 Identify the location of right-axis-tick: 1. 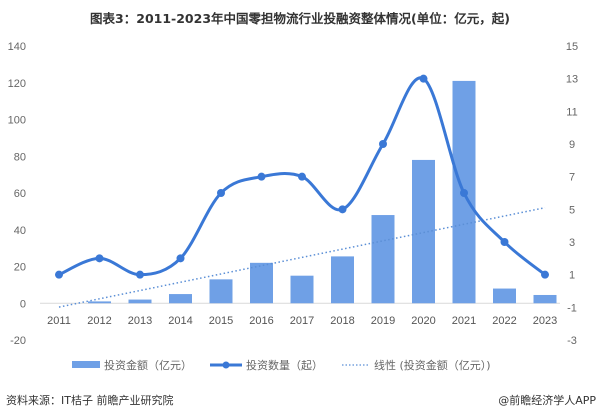
(572, 276).